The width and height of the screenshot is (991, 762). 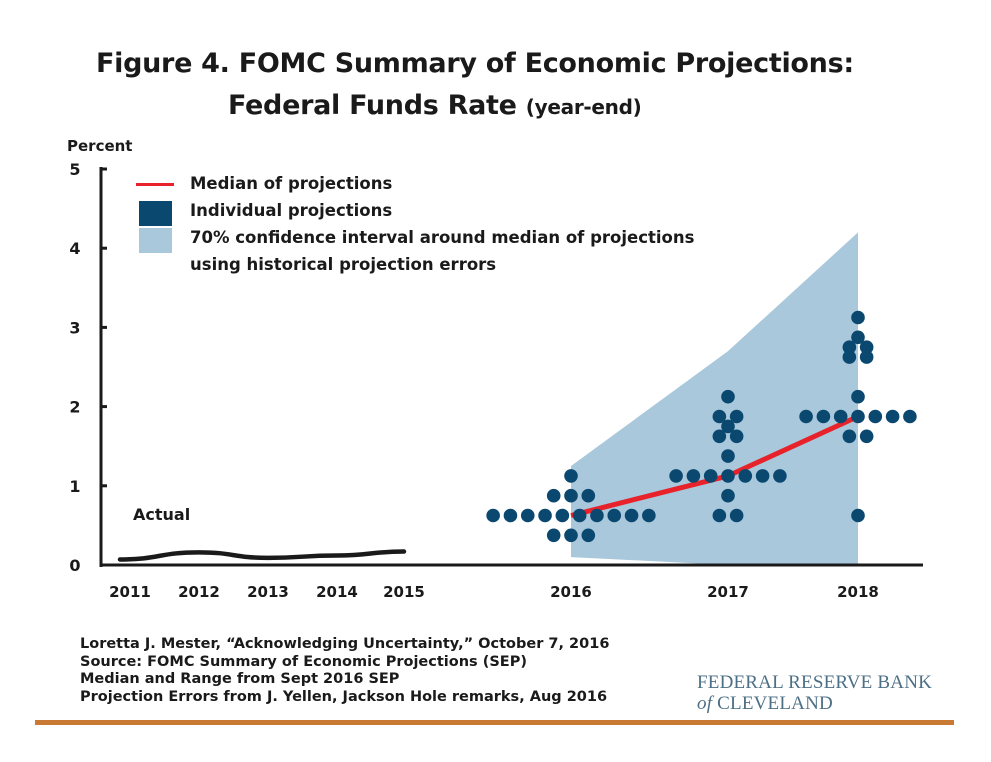 I want to click on y-tick-label: 3, so click(x=74, y=327).